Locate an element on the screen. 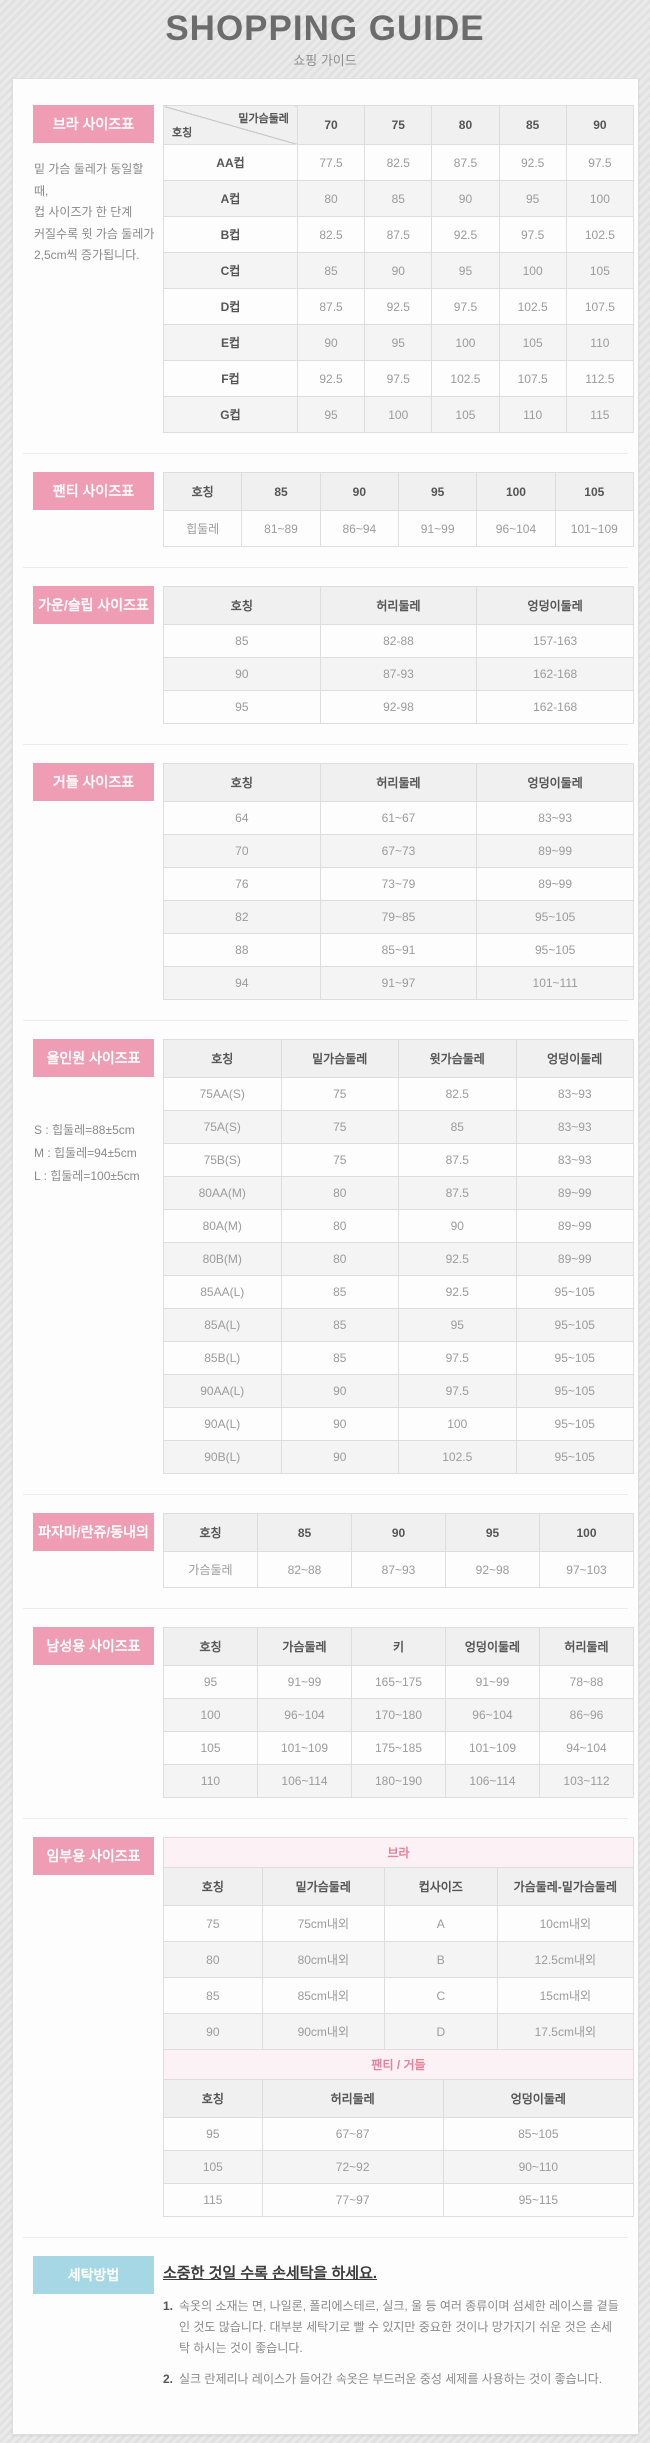 The width and height of the screenshot is (650, 2443). cell-value: 87-93 is located at coordinates (398, 674).